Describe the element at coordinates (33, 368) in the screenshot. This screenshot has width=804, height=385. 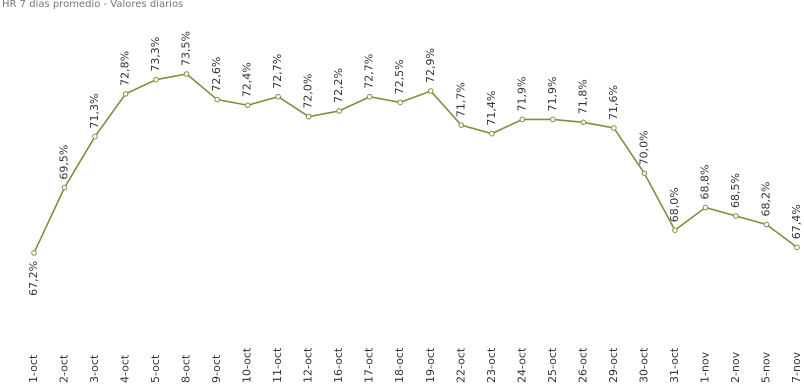
I see `x-tick-label: 1-oct` at that location.